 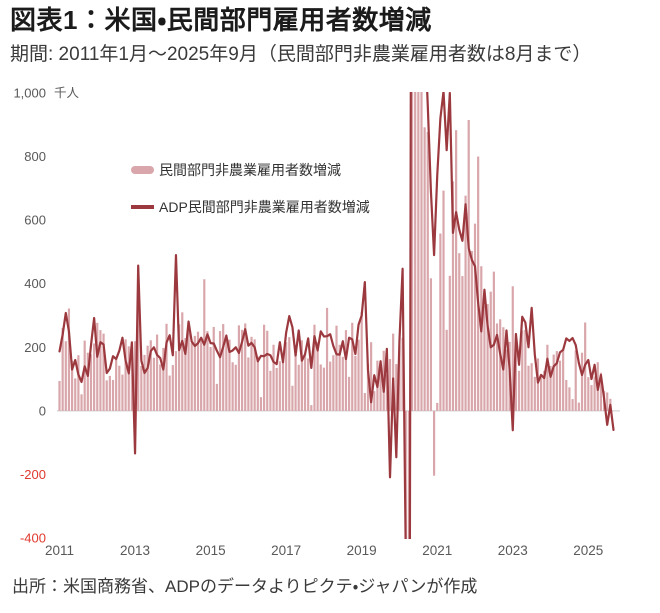 I want to click on legend-item-adp: ADP民間部門非農業雇用者数増減, so click(x=250, y=207).